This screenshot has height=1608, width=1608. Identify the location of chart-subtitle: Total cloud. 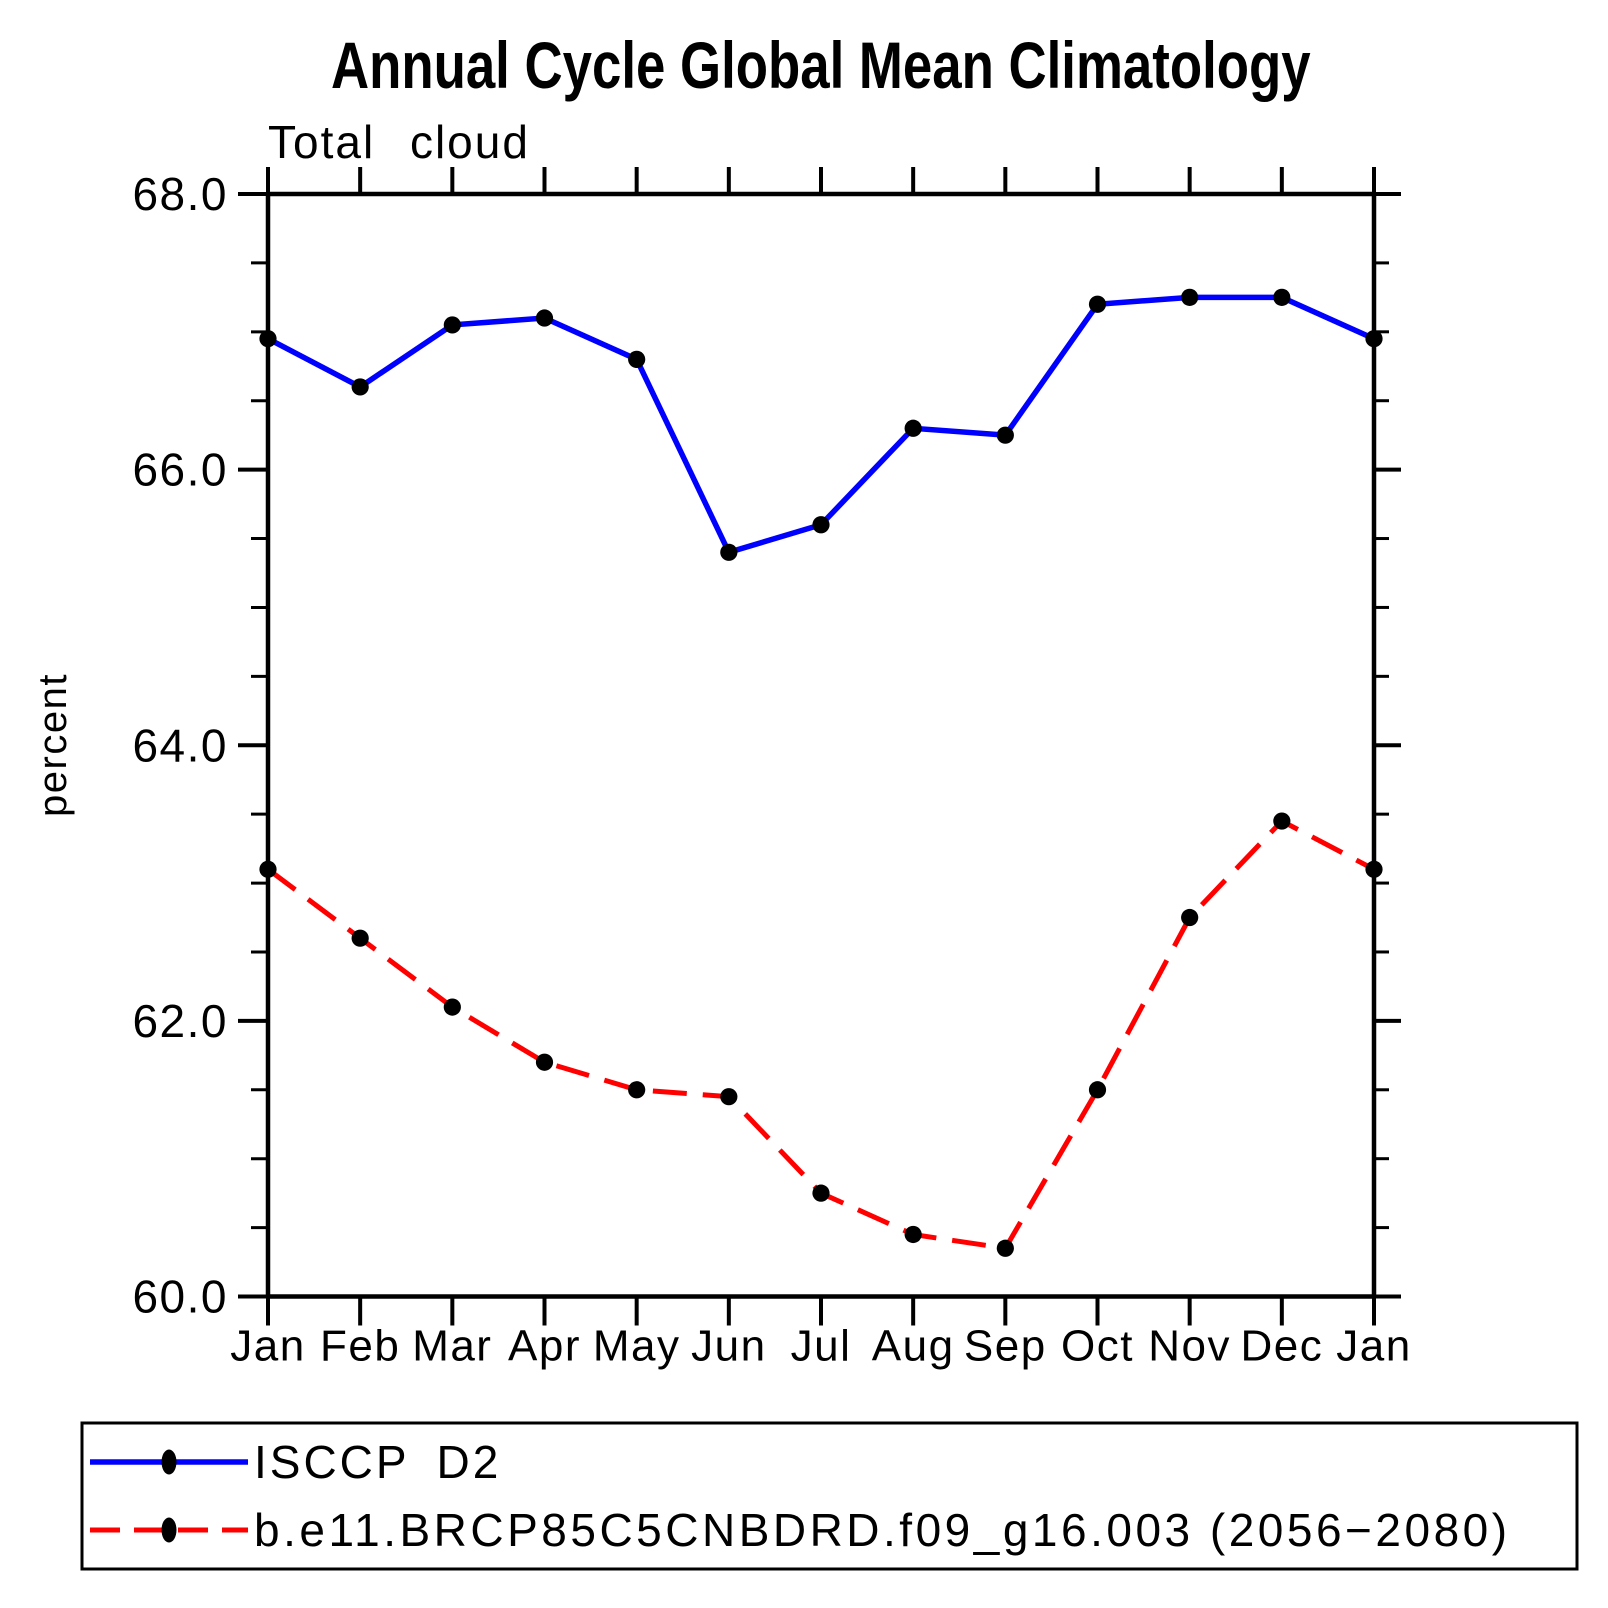
(399, 142).